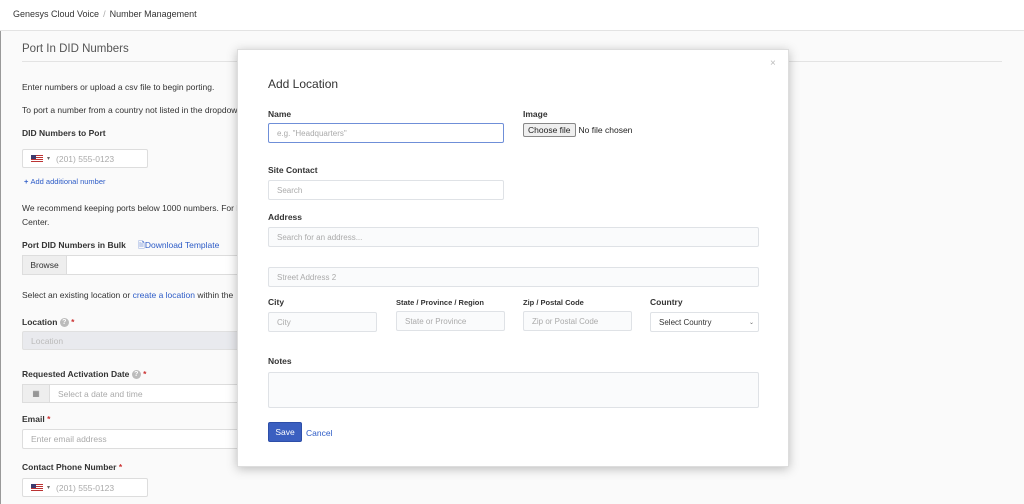 The image size is (1024, 504). I want to click on did-phone-input: ▾ (201) 555-0123, so click(85, 158).